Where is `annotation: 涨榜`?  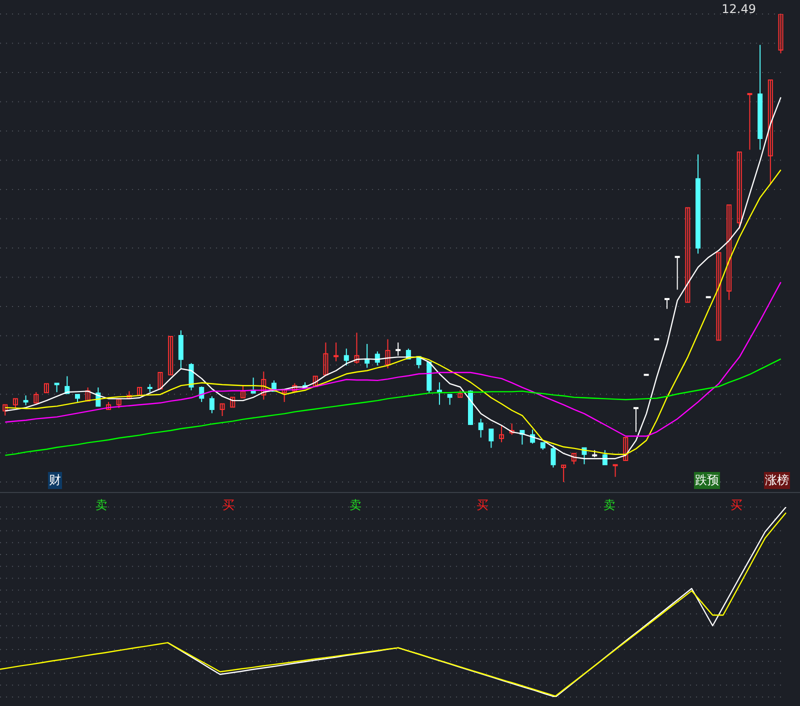
annotation: 涨榜 is located at coordinates (777, 480).